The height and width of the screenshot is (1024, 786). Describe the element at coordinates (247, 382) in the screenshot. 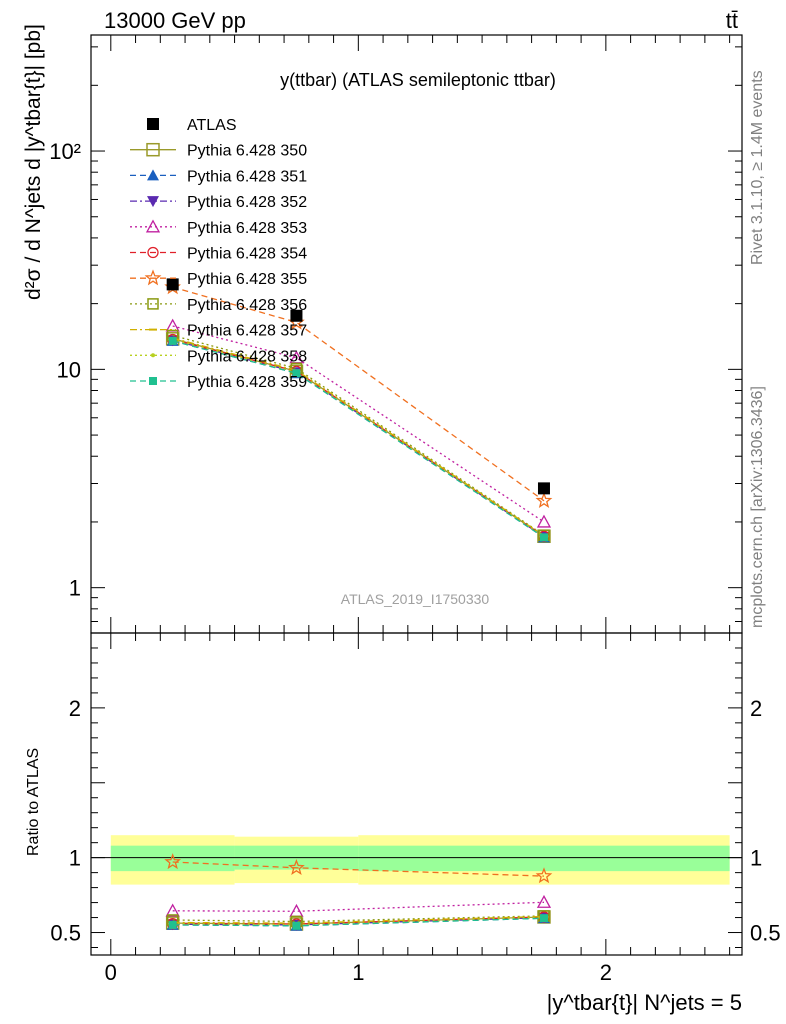

I see `legend-label: Pythia 6.428 359` at that location.